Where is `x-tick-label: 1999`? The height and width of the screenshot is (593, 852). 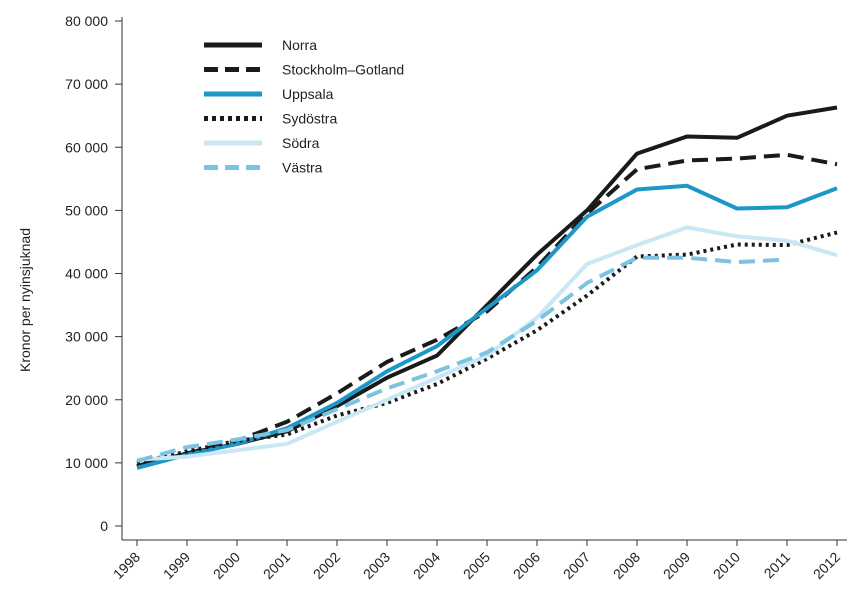 x-tick-label: 1999 is located at coordinates (176, 565).